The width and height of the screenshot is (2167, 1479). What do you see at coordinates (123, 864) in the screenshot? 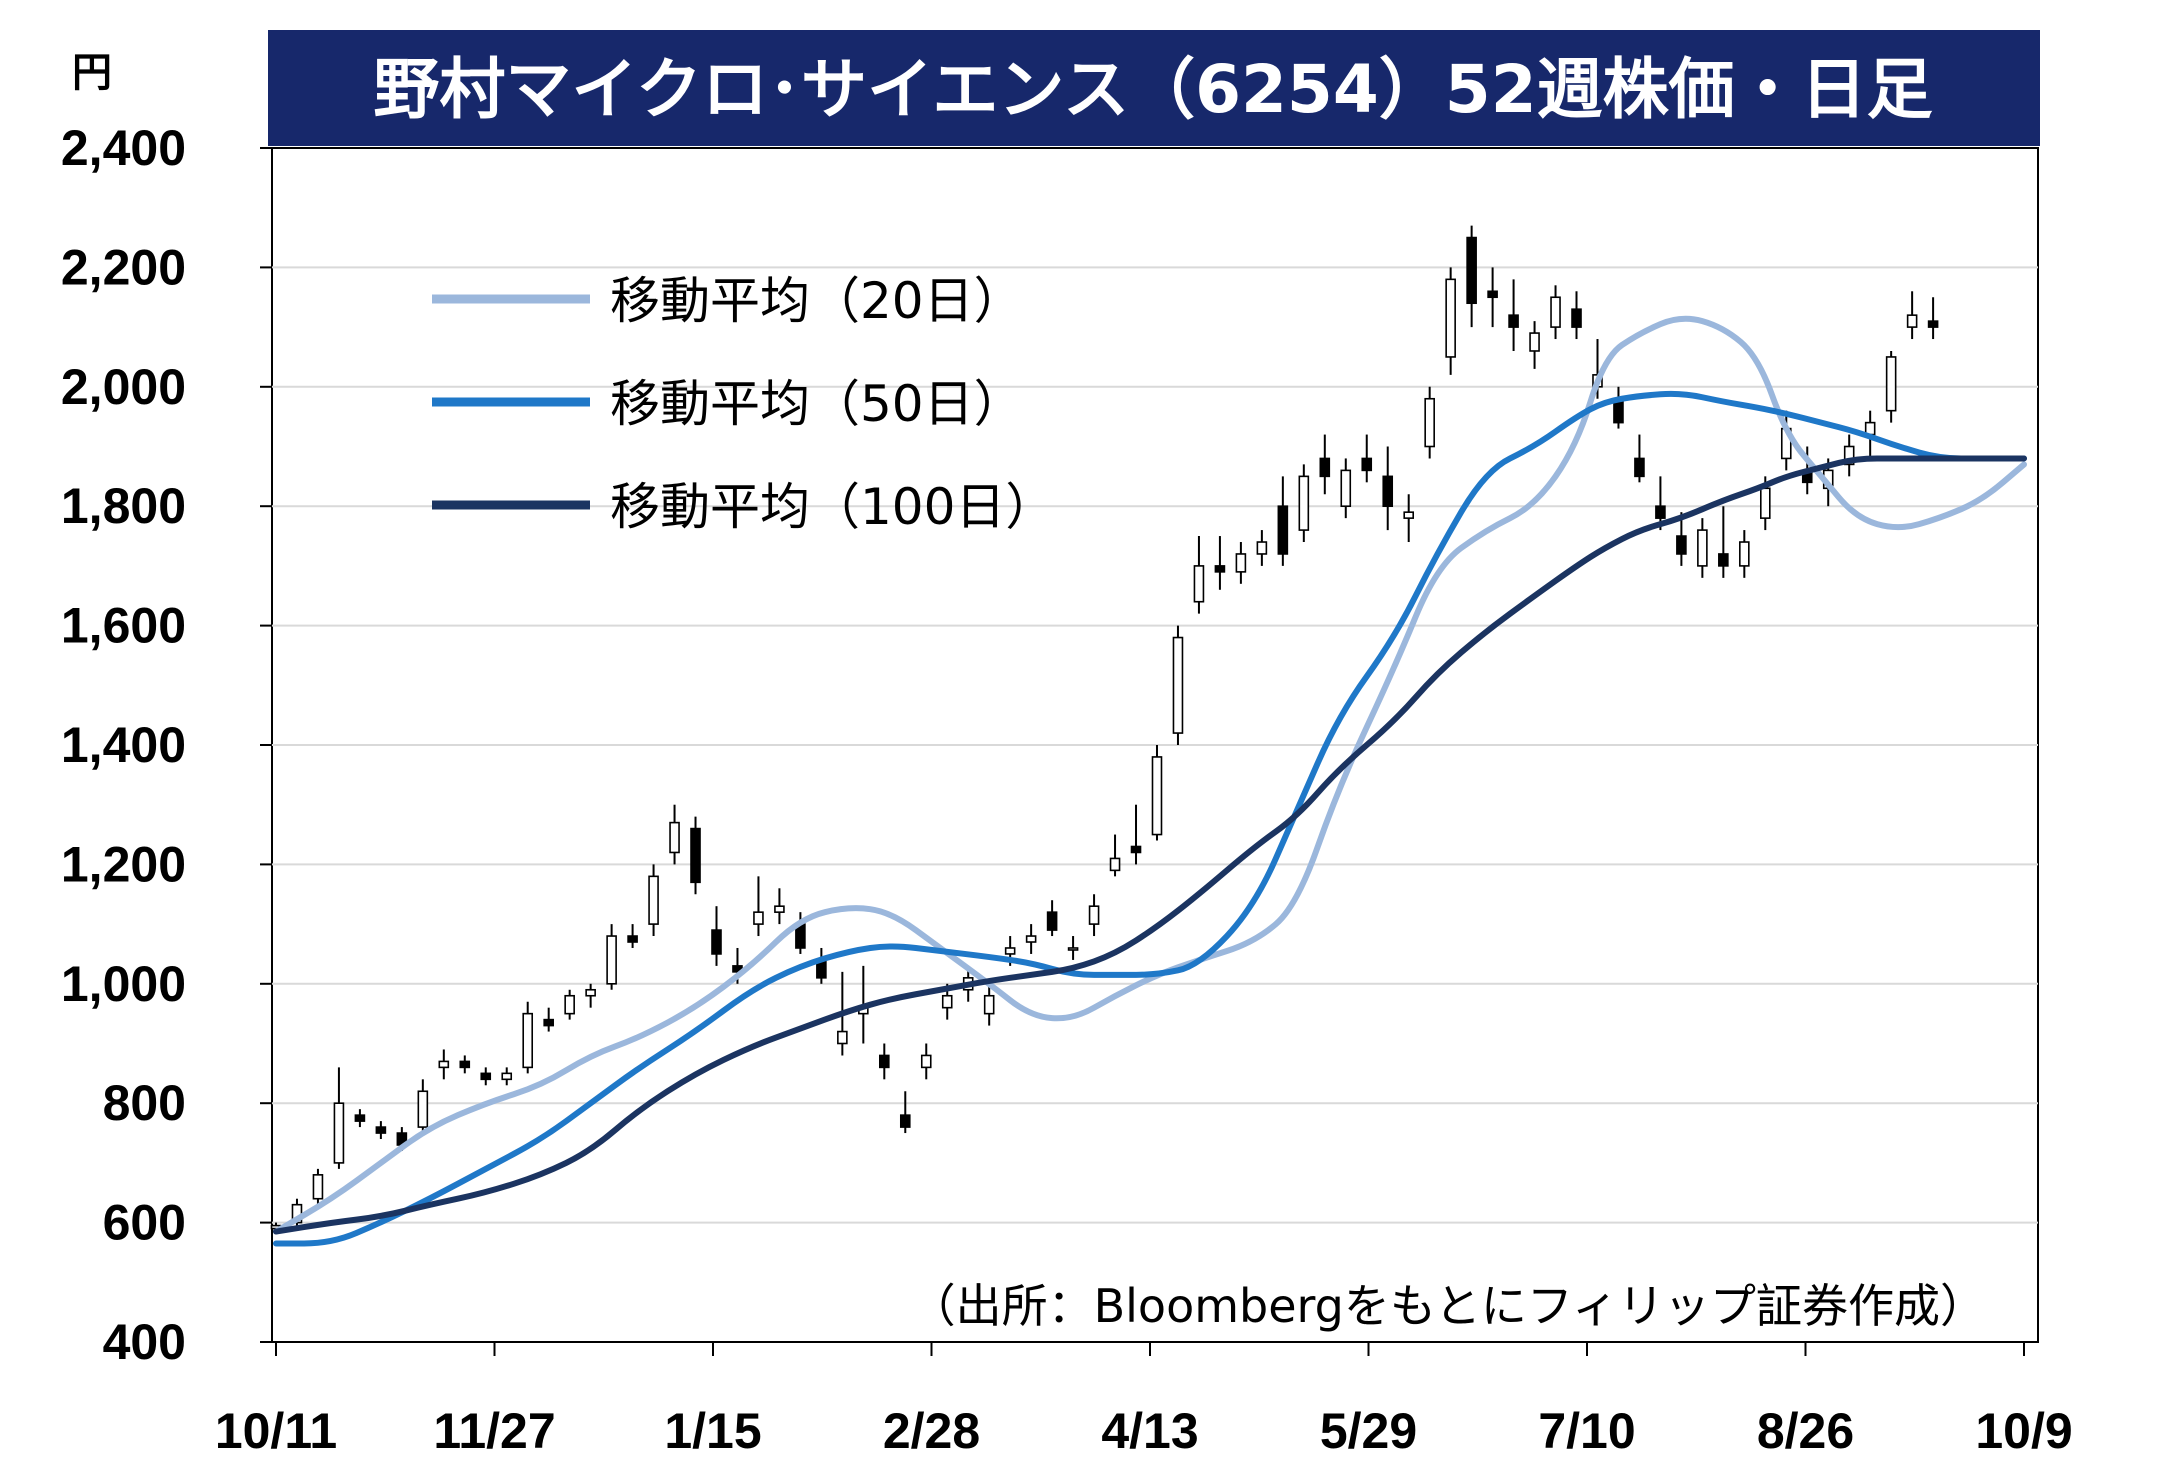
I see `y-tick-label: 1,200` at bounding box center [123, 864].